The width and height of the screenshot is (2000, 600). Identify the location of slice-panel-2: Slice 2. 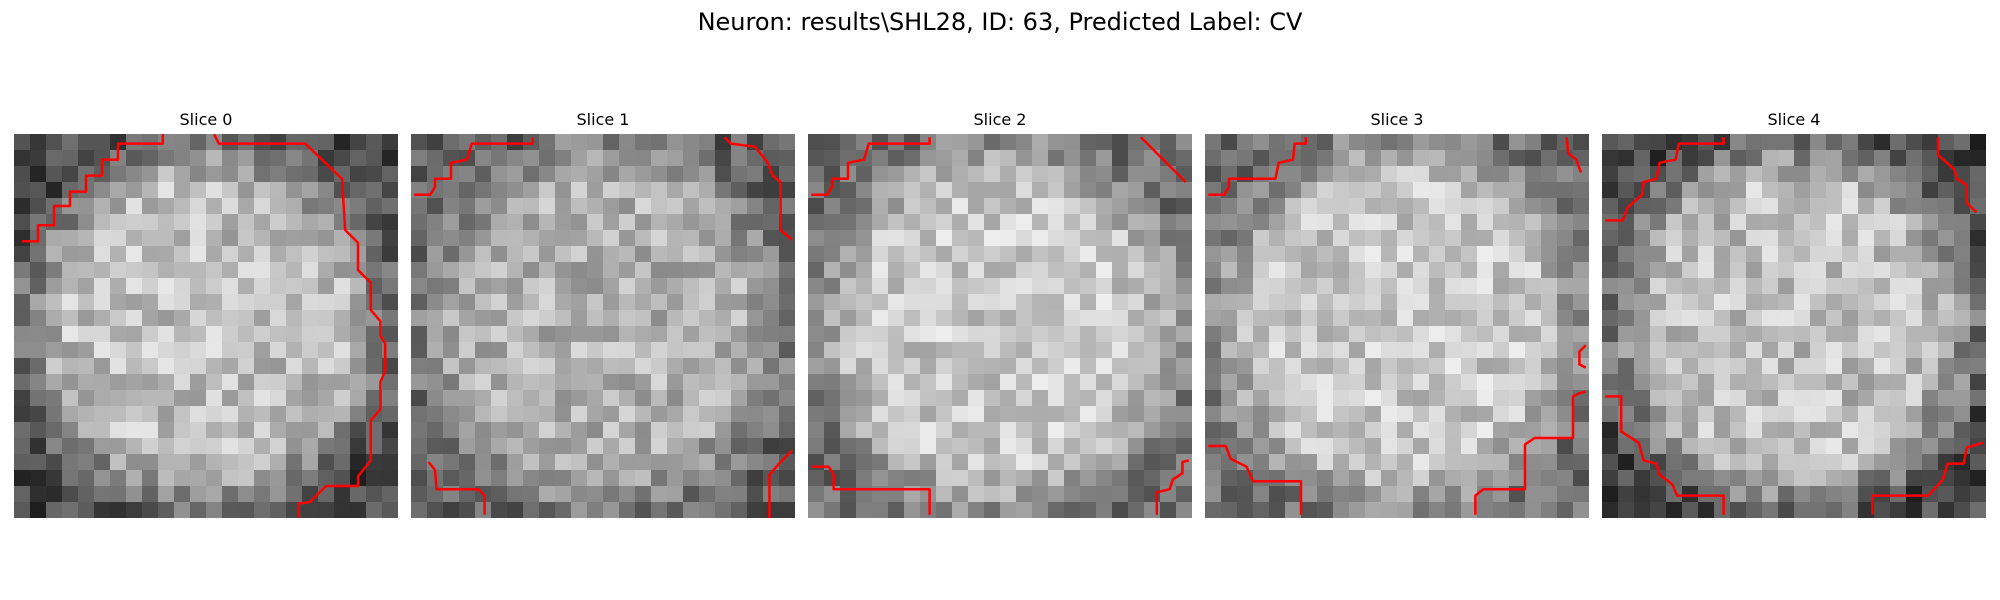
(1000, 313).